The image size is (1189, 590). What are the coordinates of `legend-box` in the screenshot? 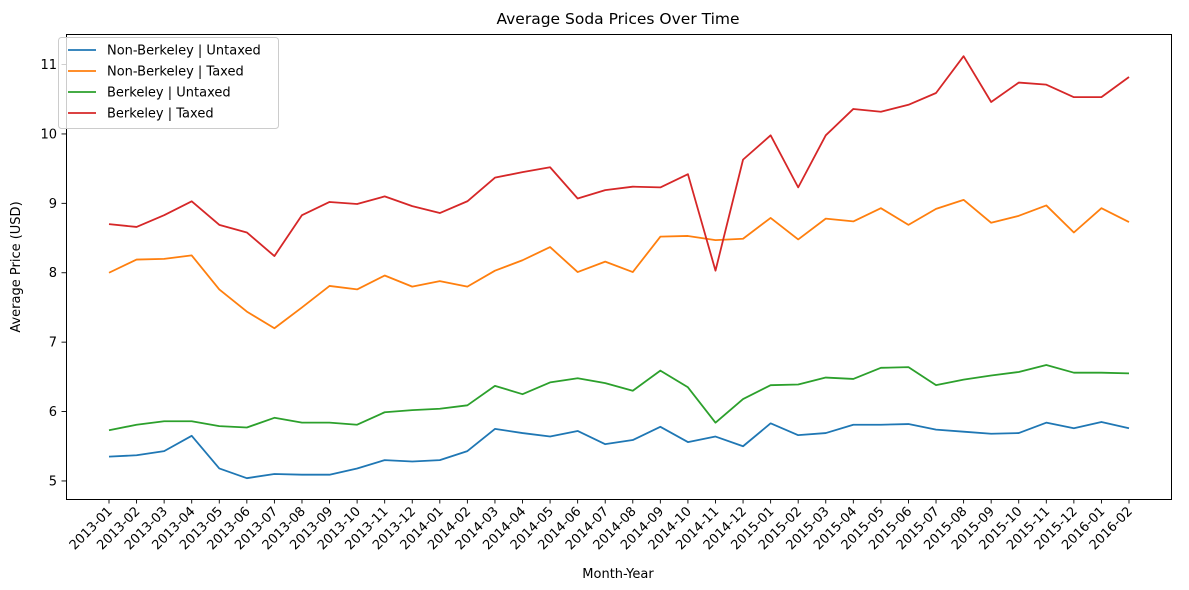 It's located at (168, 83).